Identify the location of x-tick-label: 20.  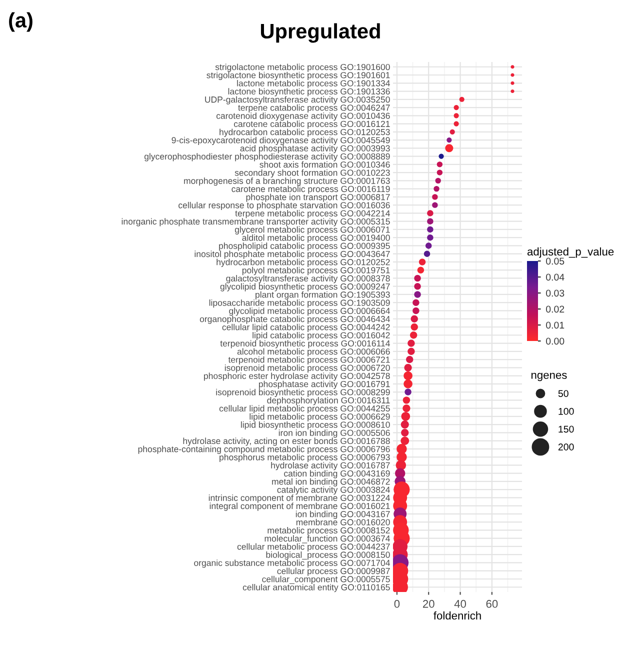
(428, 604).